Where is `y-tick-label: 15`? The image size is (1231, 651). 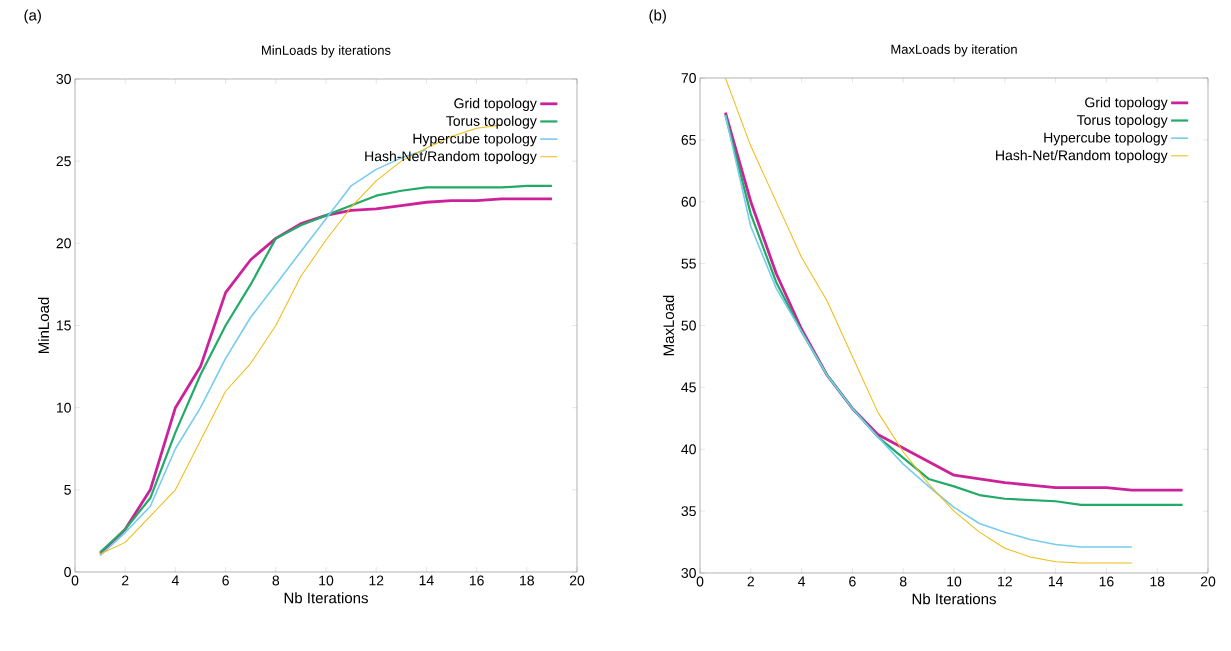
y-tick-label: 15 is located at coordinates (63, 325).